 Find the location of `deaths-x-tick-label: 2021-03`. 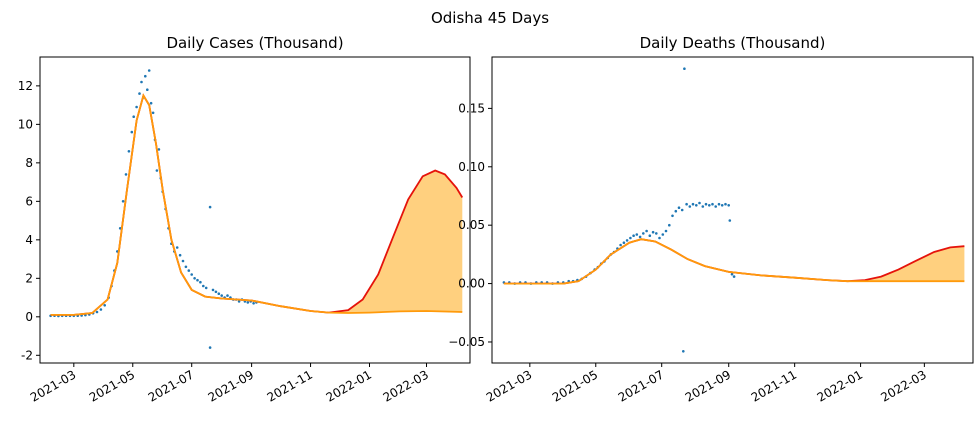

deaths-x-tick-label: 2021-03 is located at coordinates (509, 385).